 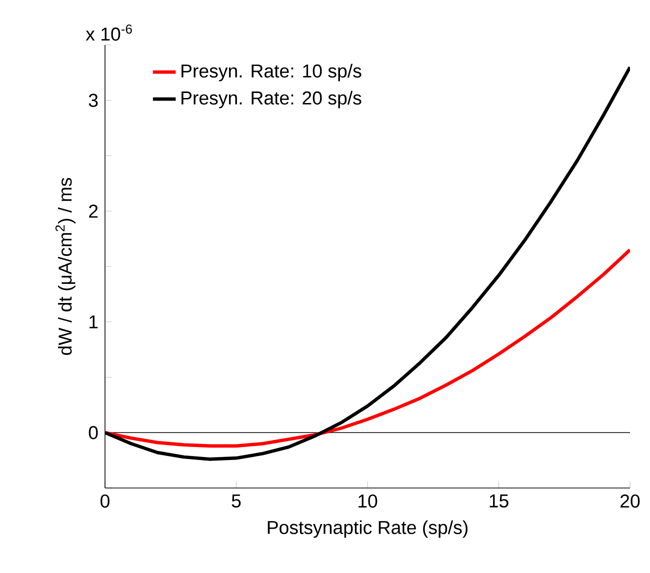 I want to click on legend-label: Presyn. Rate: 20 sp/s, so click(x=272, y=99).